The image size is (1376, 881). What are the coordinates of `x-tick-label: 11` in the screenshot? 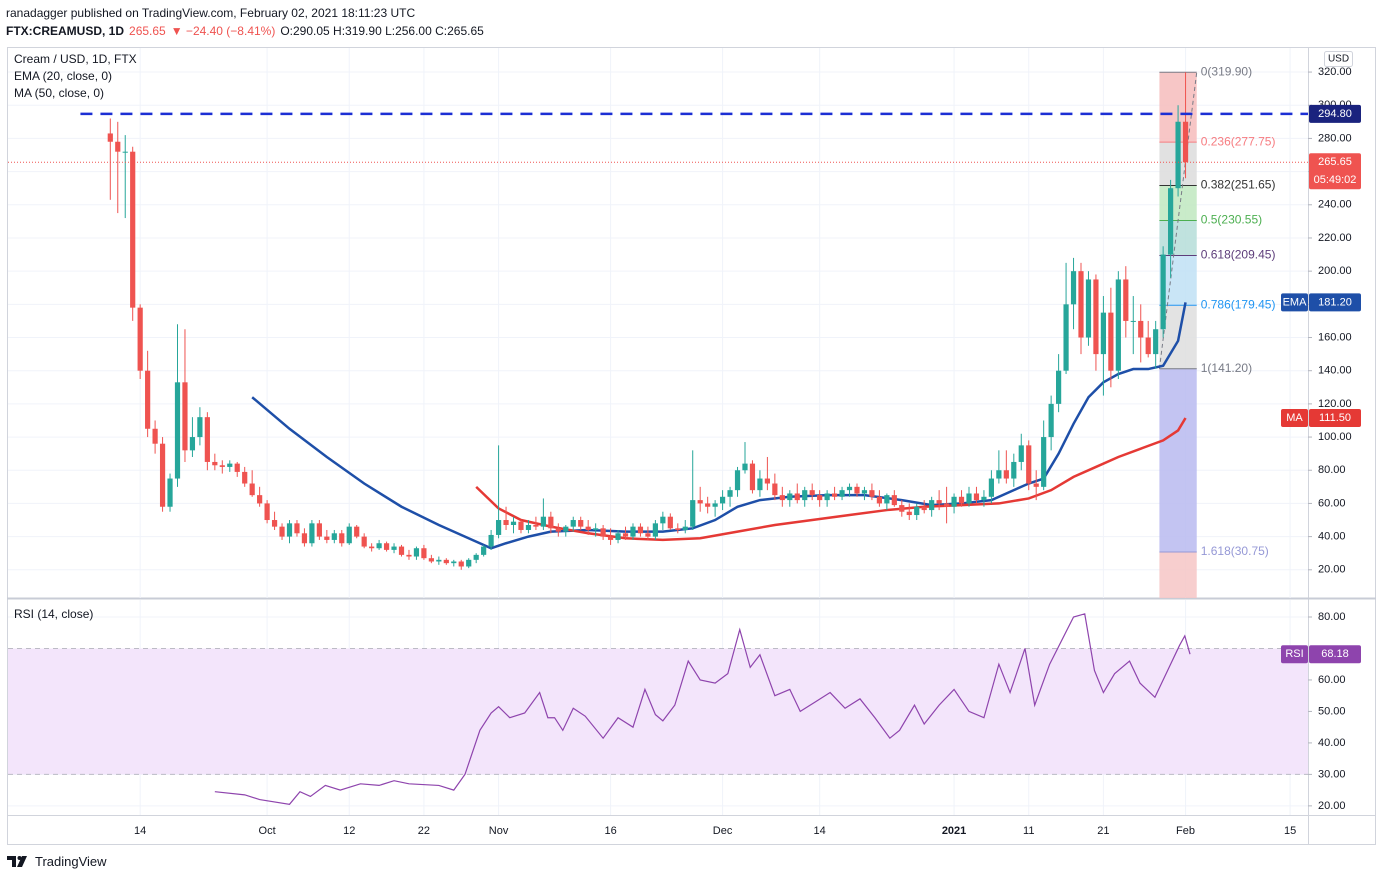 It's located at (1028, 831).